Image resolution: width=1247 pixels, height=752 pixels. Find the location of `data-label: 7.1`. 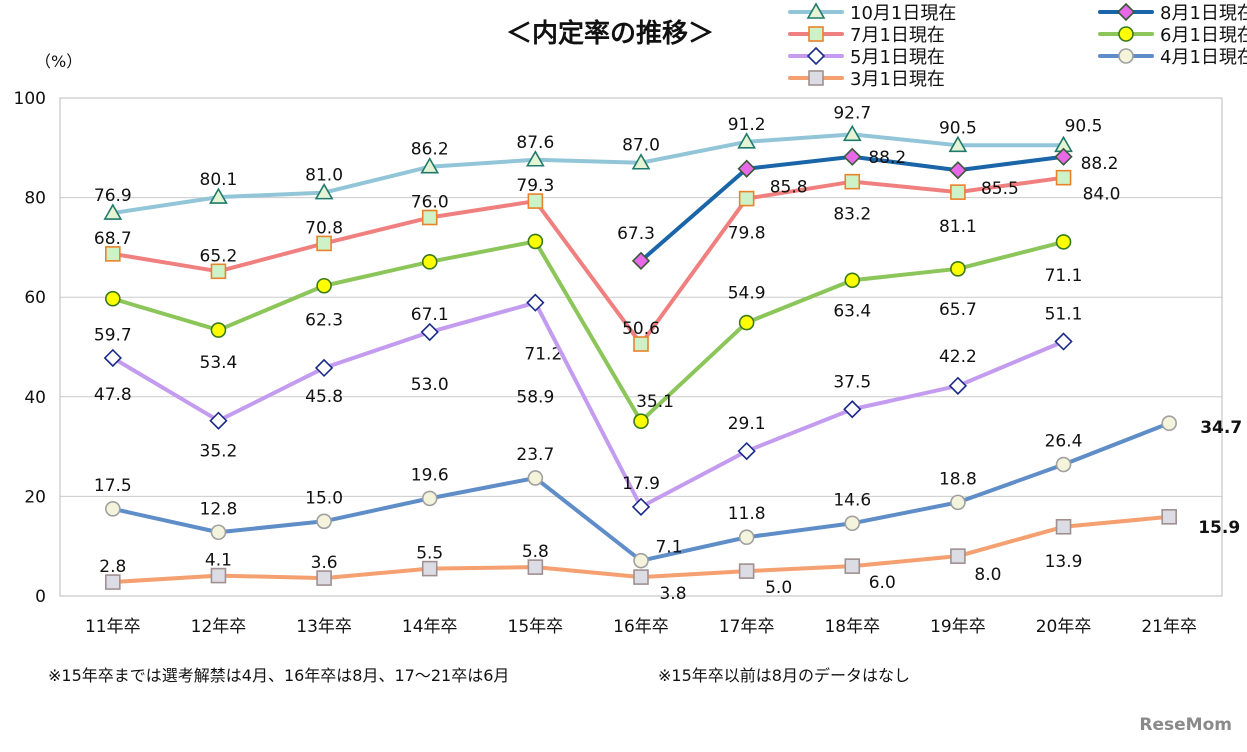

data-label: 7.1 is located at coordinates (668, 548).